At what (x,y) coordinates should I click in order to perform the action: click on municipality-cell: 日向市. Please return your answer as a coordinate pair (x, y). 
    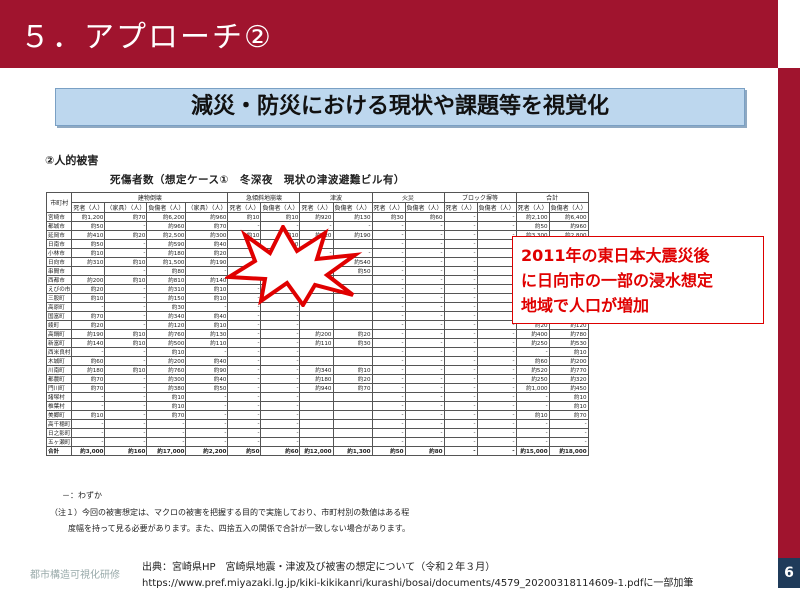
    Looking at the image, I should click on (59, 262).